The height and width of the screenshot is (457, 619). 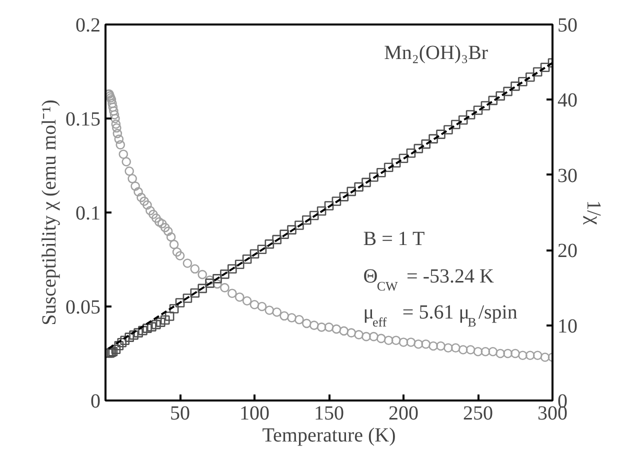 I want to click on annotation: Mn₂(OH)₃Br, so click(x=436, y=53).